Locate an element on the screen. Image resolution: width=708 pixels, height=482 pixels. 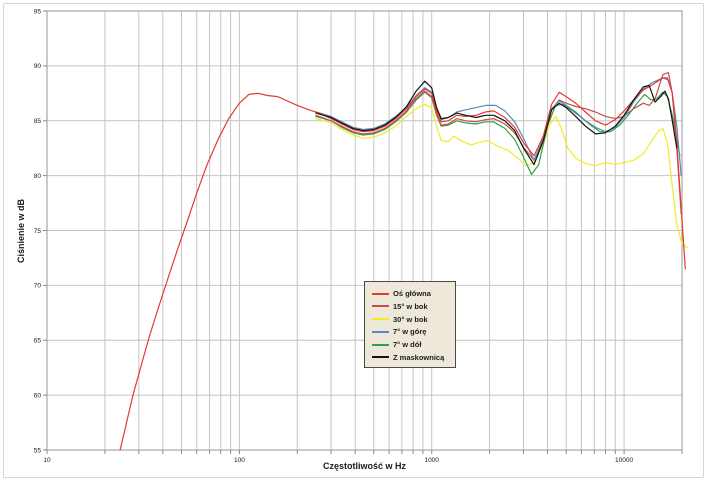
y-tick-label: 80 is located at coordinates (38, 176).